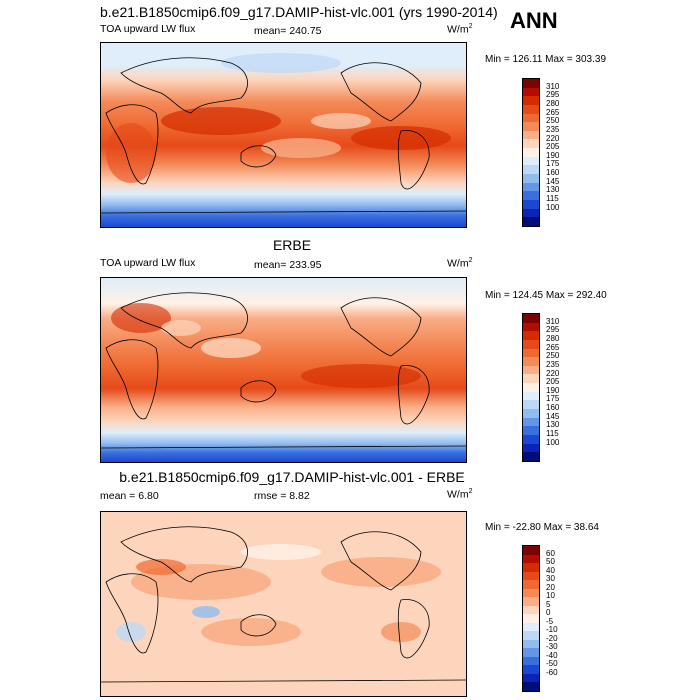 Image resolution: width=700 pixels, height=700 pixels. What do you see at coordinates (553, 164) in the screenshot?
I see `panel1-colorbar-tick: 175` at bounding box center [553, 164].